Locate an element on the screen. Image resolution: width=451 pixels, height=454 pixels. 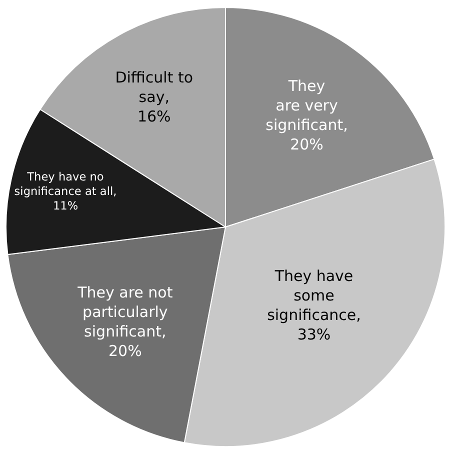
slice-label: They have no significance at all, 11% is located at coordinates (65, 191).